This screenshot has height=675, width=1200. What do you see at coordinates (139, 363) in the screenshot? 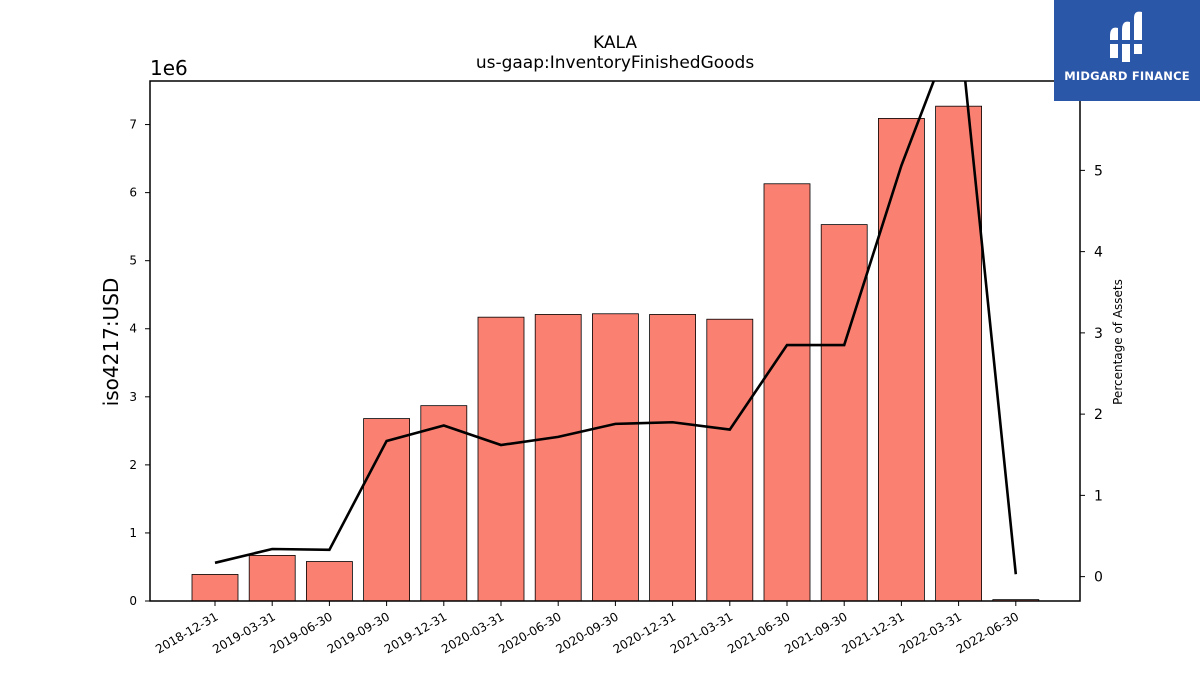
I see `y-axis-ticks: 0 1 2 3 4 5 6 7` at bounding box center [139, 363].